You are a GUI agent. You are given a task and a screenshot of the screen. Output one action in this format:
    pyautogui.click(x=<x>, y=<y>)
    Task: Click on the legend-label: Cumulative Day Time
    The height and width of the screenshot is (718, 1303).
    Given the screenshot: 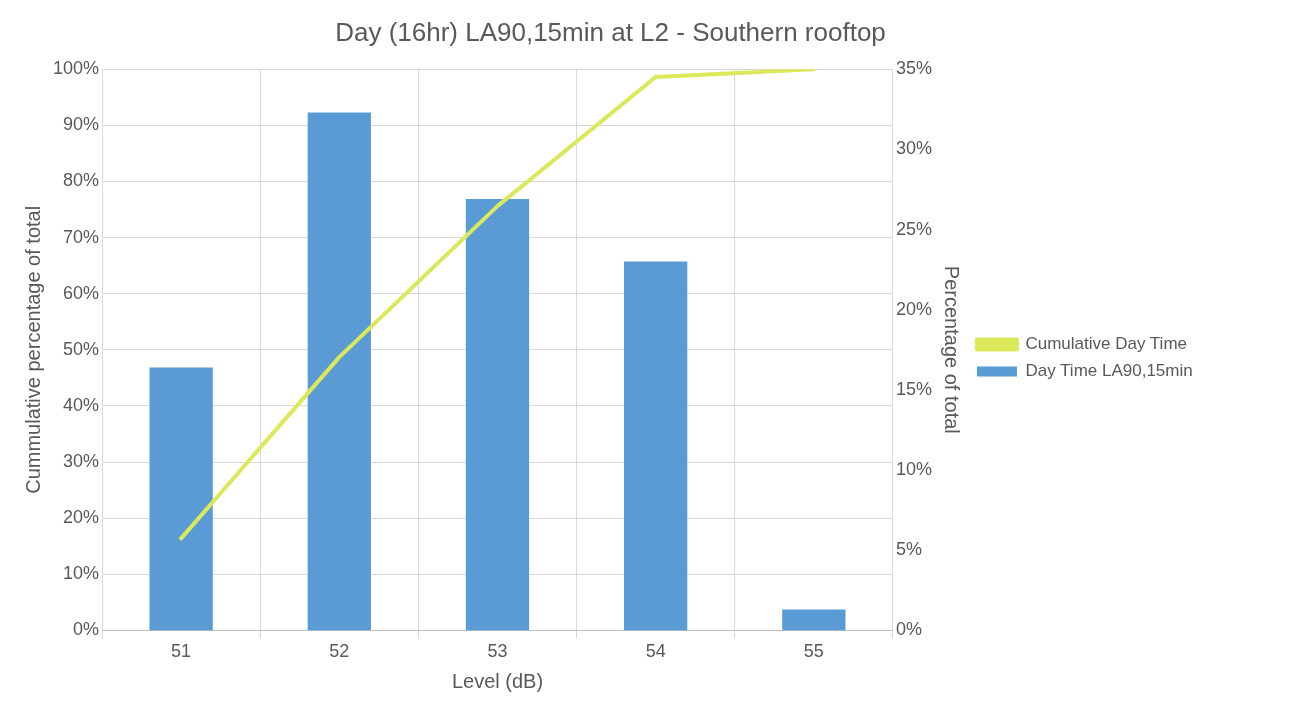 What is the action you would take?
    pyautogui.click(x=1106, y=344)
    